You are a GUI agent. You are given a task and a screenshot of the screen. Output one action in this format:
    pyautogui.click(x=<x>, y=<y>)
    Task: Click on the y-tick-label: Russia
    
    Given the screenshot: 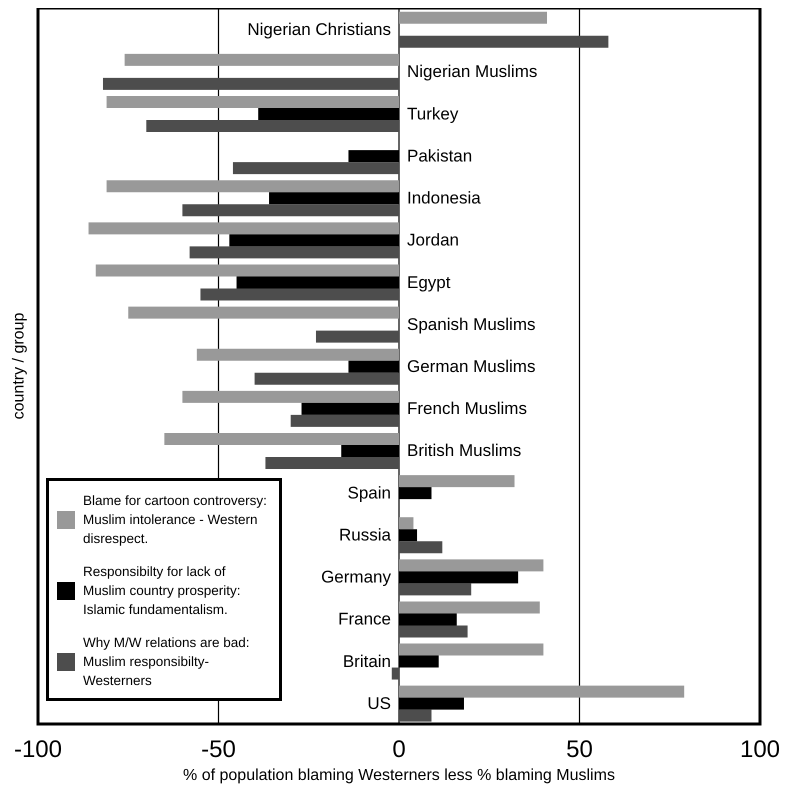 What is the action you would take?
    pyautogui.click(x=365, y=534)
    